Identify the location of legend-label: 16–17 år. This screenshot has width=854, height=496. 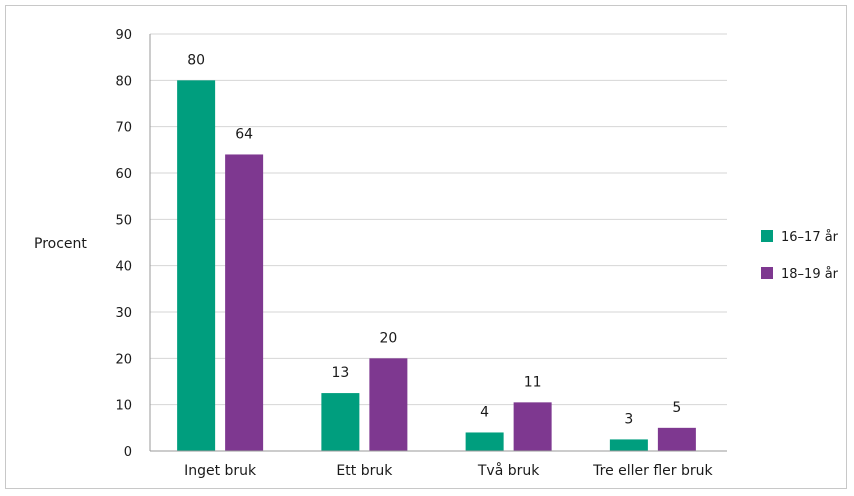
(810, 237).